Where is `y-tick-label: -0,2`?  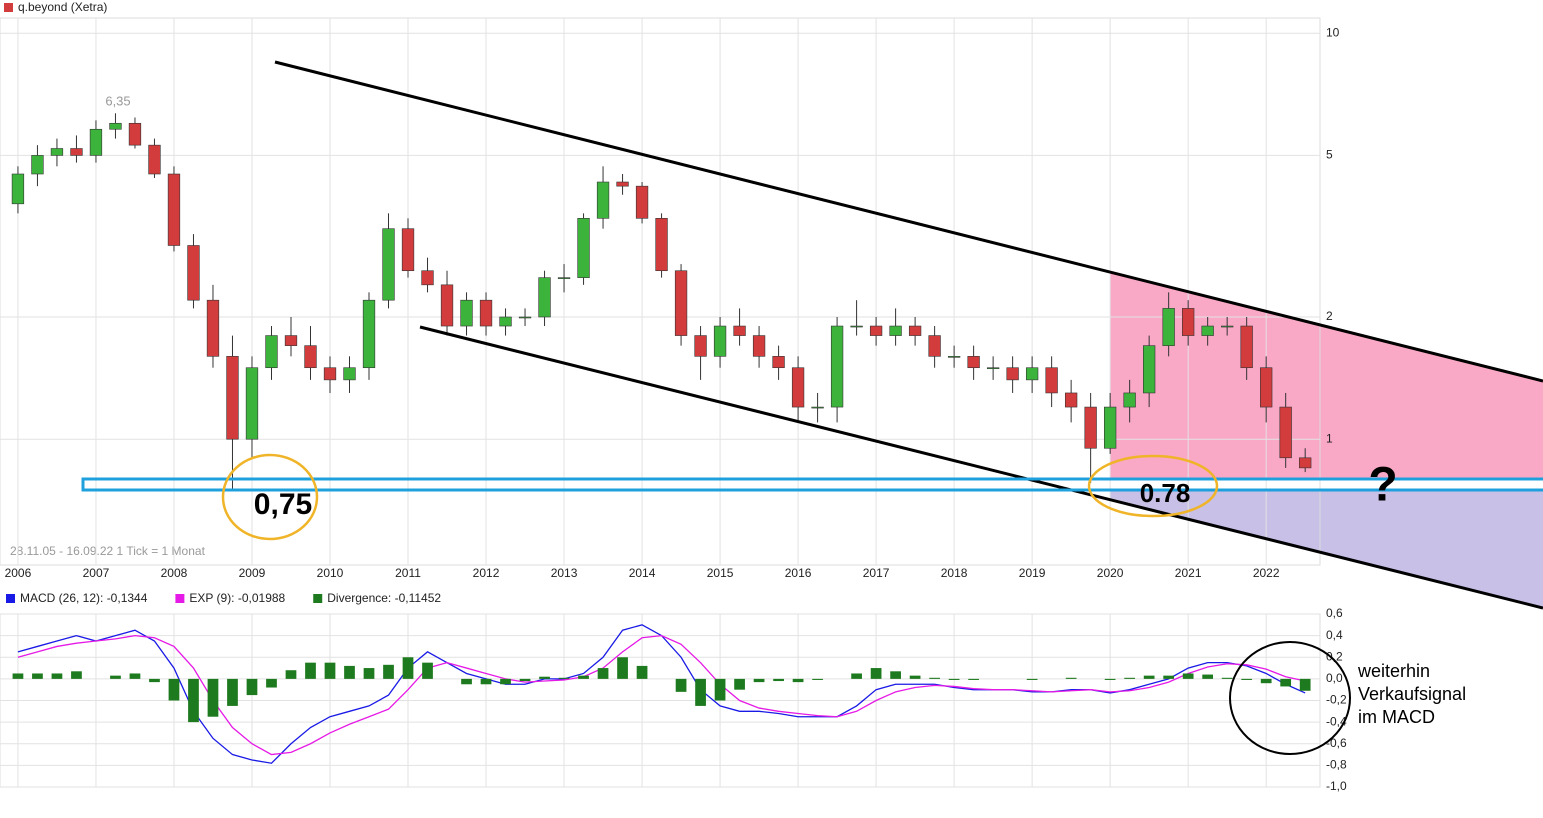 y-tick-label: -0,2 is located at coordinates (1336, 700).